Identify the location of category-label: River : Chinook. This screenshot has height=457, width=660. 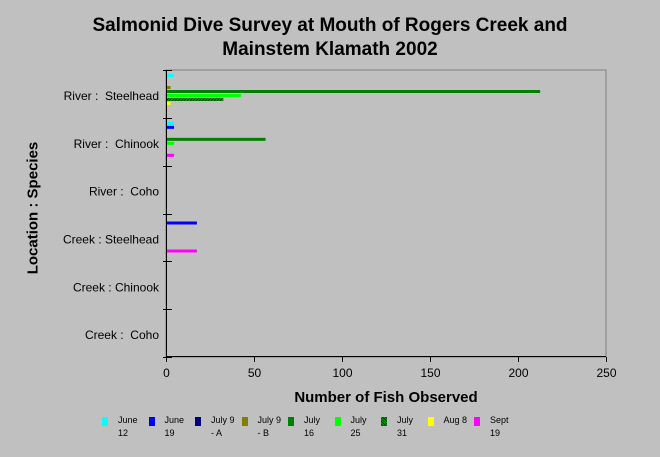
(117, 144).